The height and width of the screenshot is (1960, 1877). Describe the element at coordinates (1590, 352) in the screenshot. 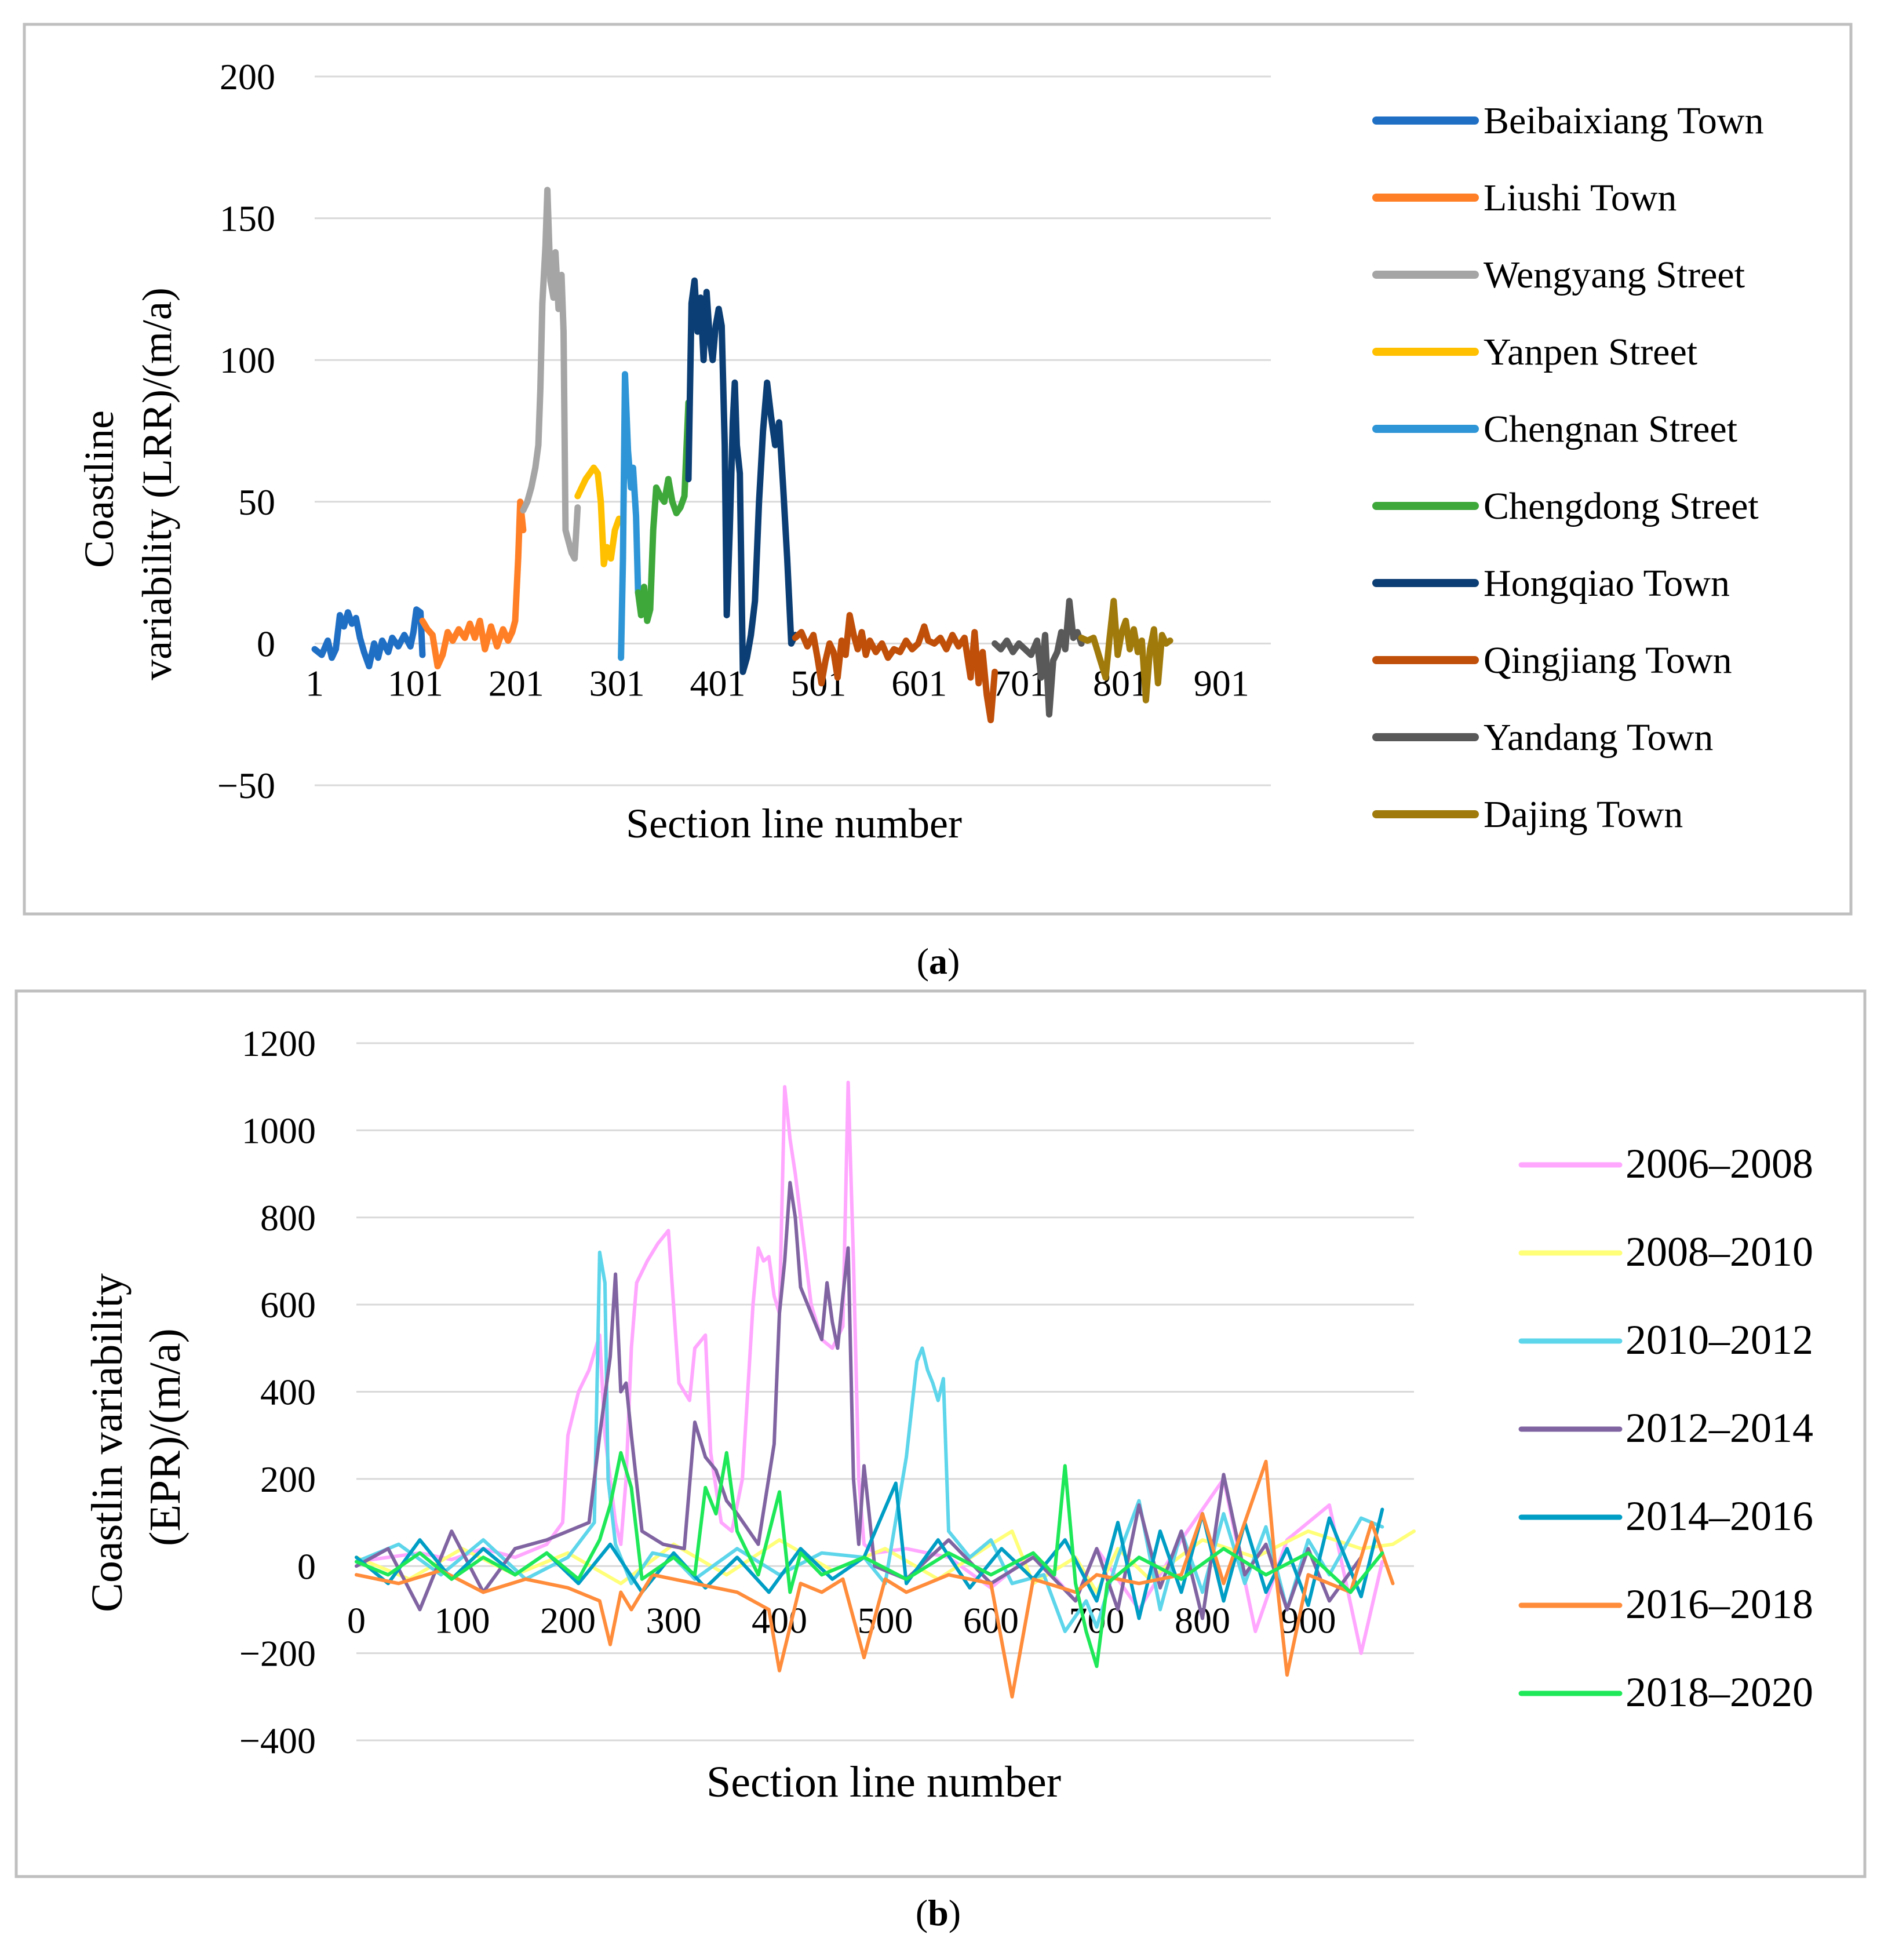

I see `chart-a-legend-label: Yanpen Street` at that location.